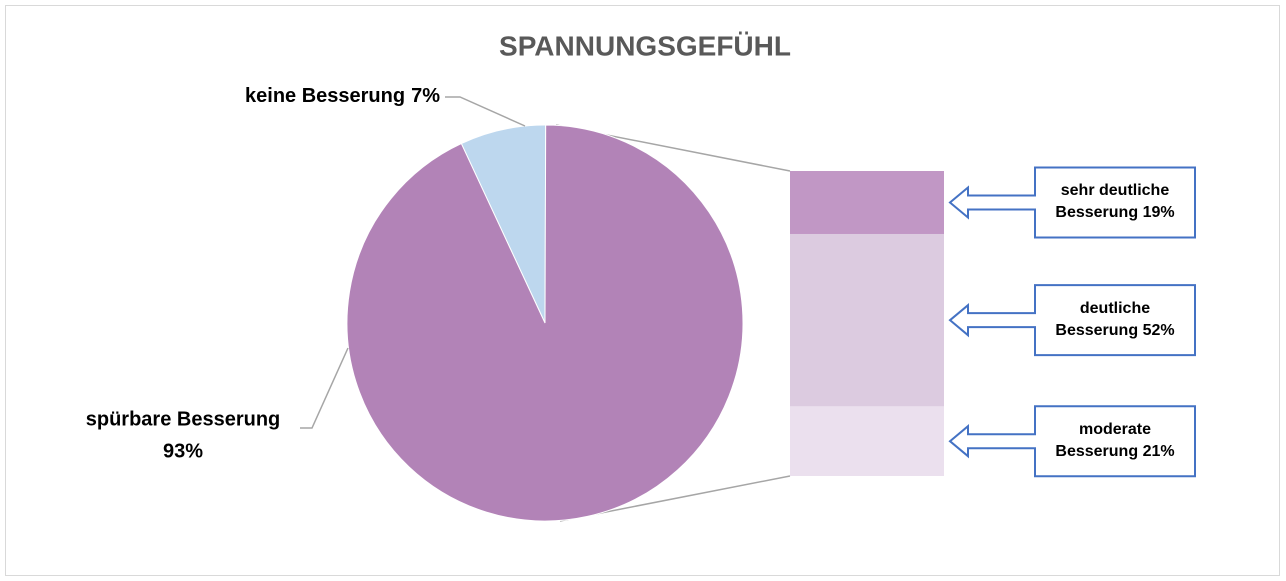  I want to click on category-label: spürbare Besserung, so click(183, 419).